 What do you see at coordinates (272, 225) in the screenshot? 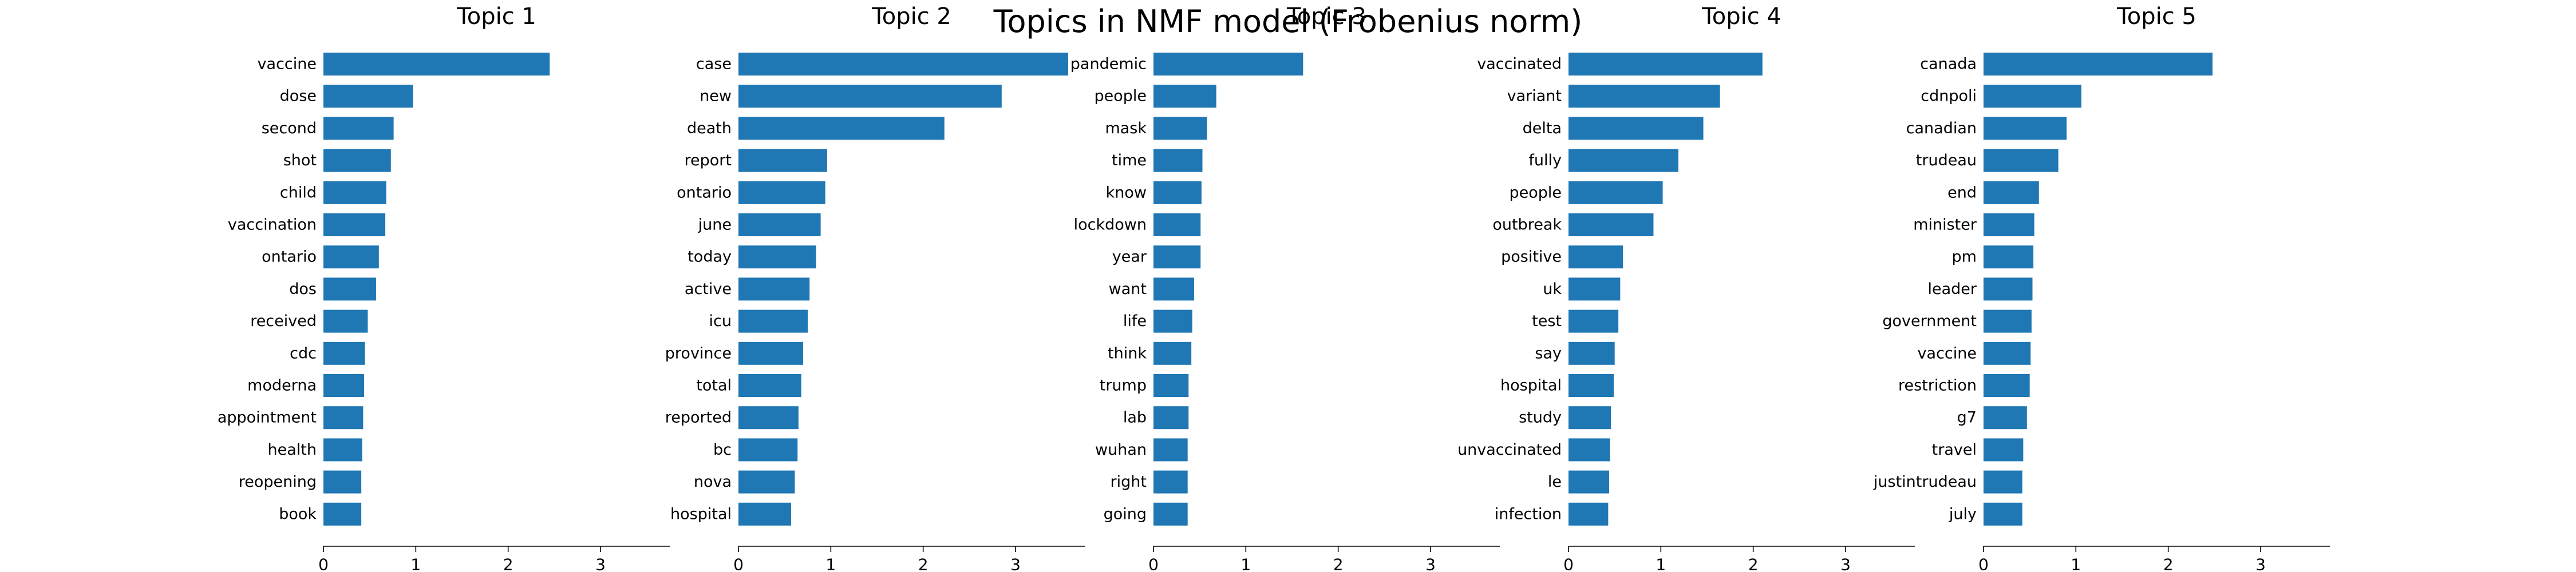
I see `topic-1-category-label: vaccination` at bounding box center [272, 225].